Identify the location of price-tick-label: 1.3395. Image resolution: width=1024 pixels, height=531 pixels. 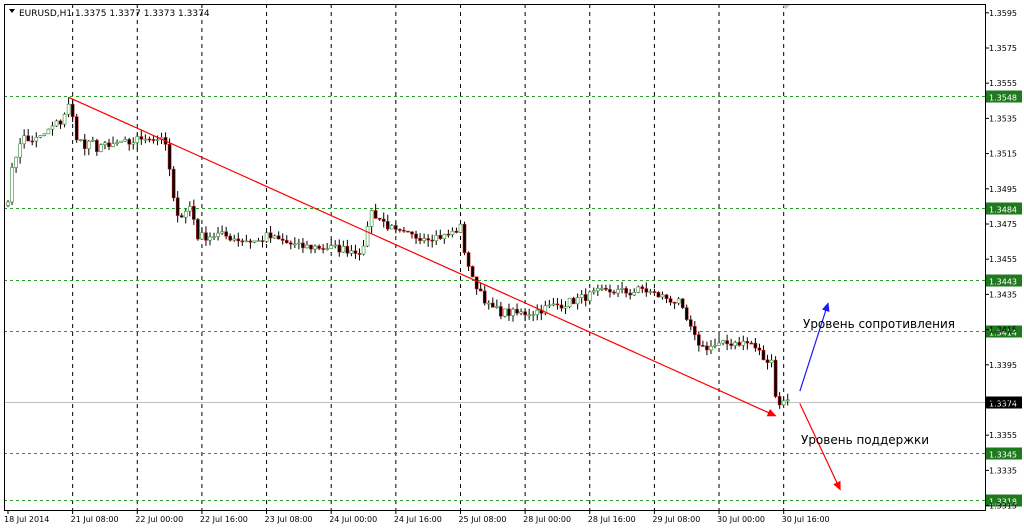
(1003, 365).